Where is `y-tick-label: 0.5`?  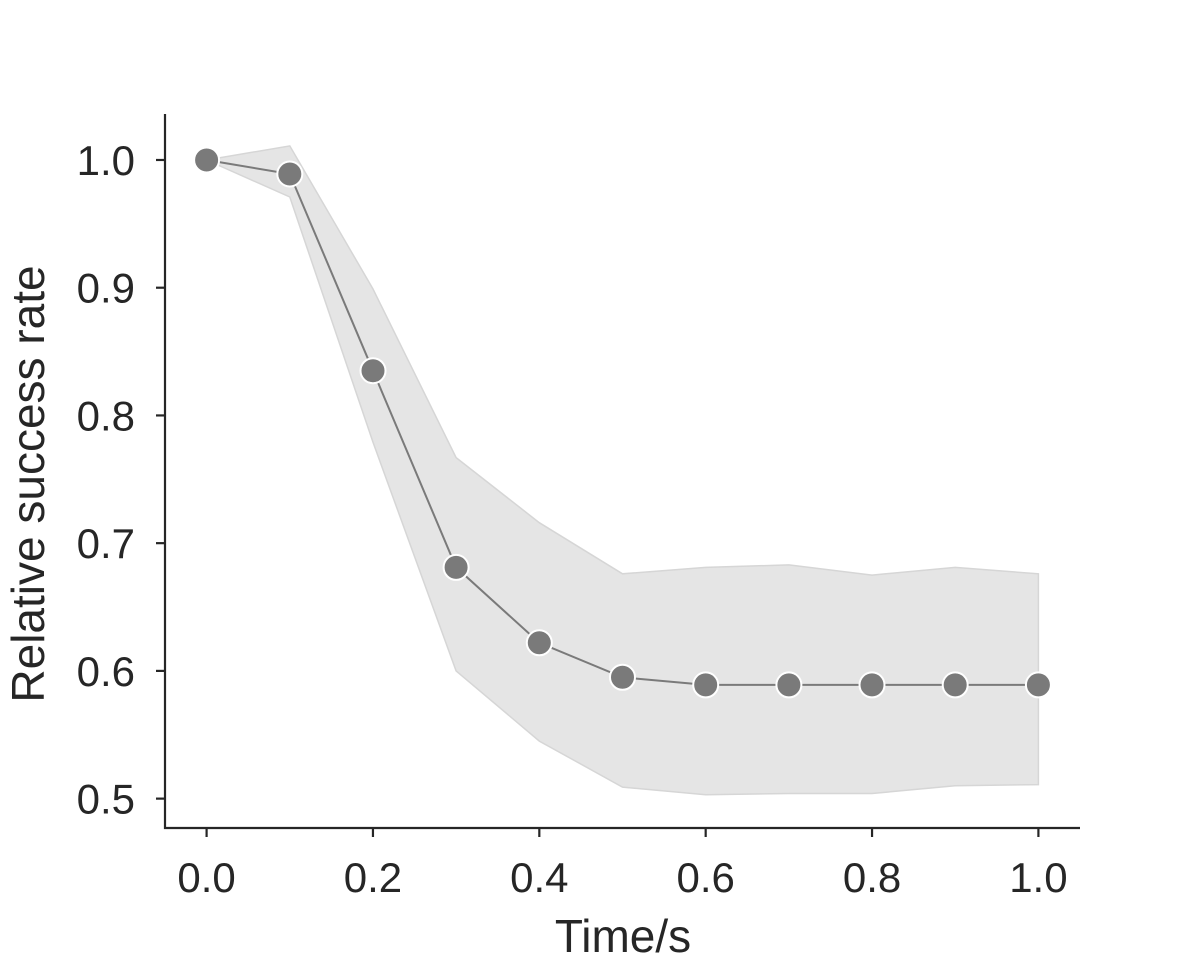 y-tick-label: 0.5 is located at coordinates (106, 799).